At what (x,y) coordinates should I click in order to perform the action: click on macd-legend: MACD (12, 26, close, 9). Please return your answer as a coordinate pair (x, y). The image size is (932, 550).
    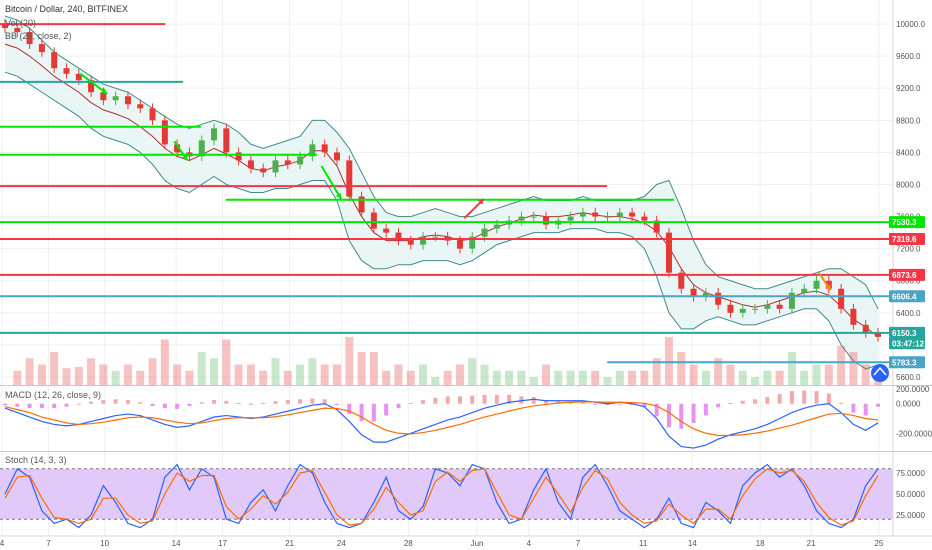
    Looking at the image, I should click on (53, 395).